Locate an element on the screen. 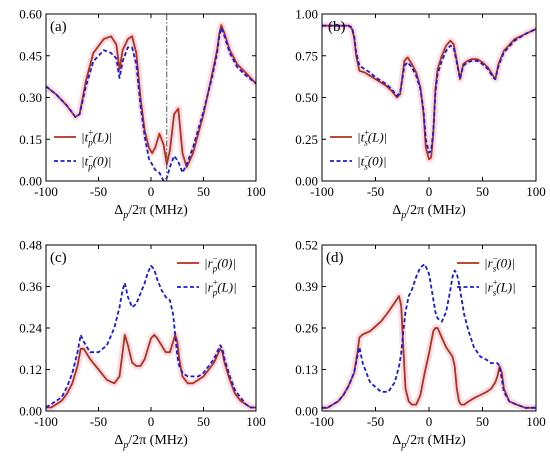 The height and width of the screenshot is (465, 550). y-tick-label: 0.45 is located at coordinates (30, 55).